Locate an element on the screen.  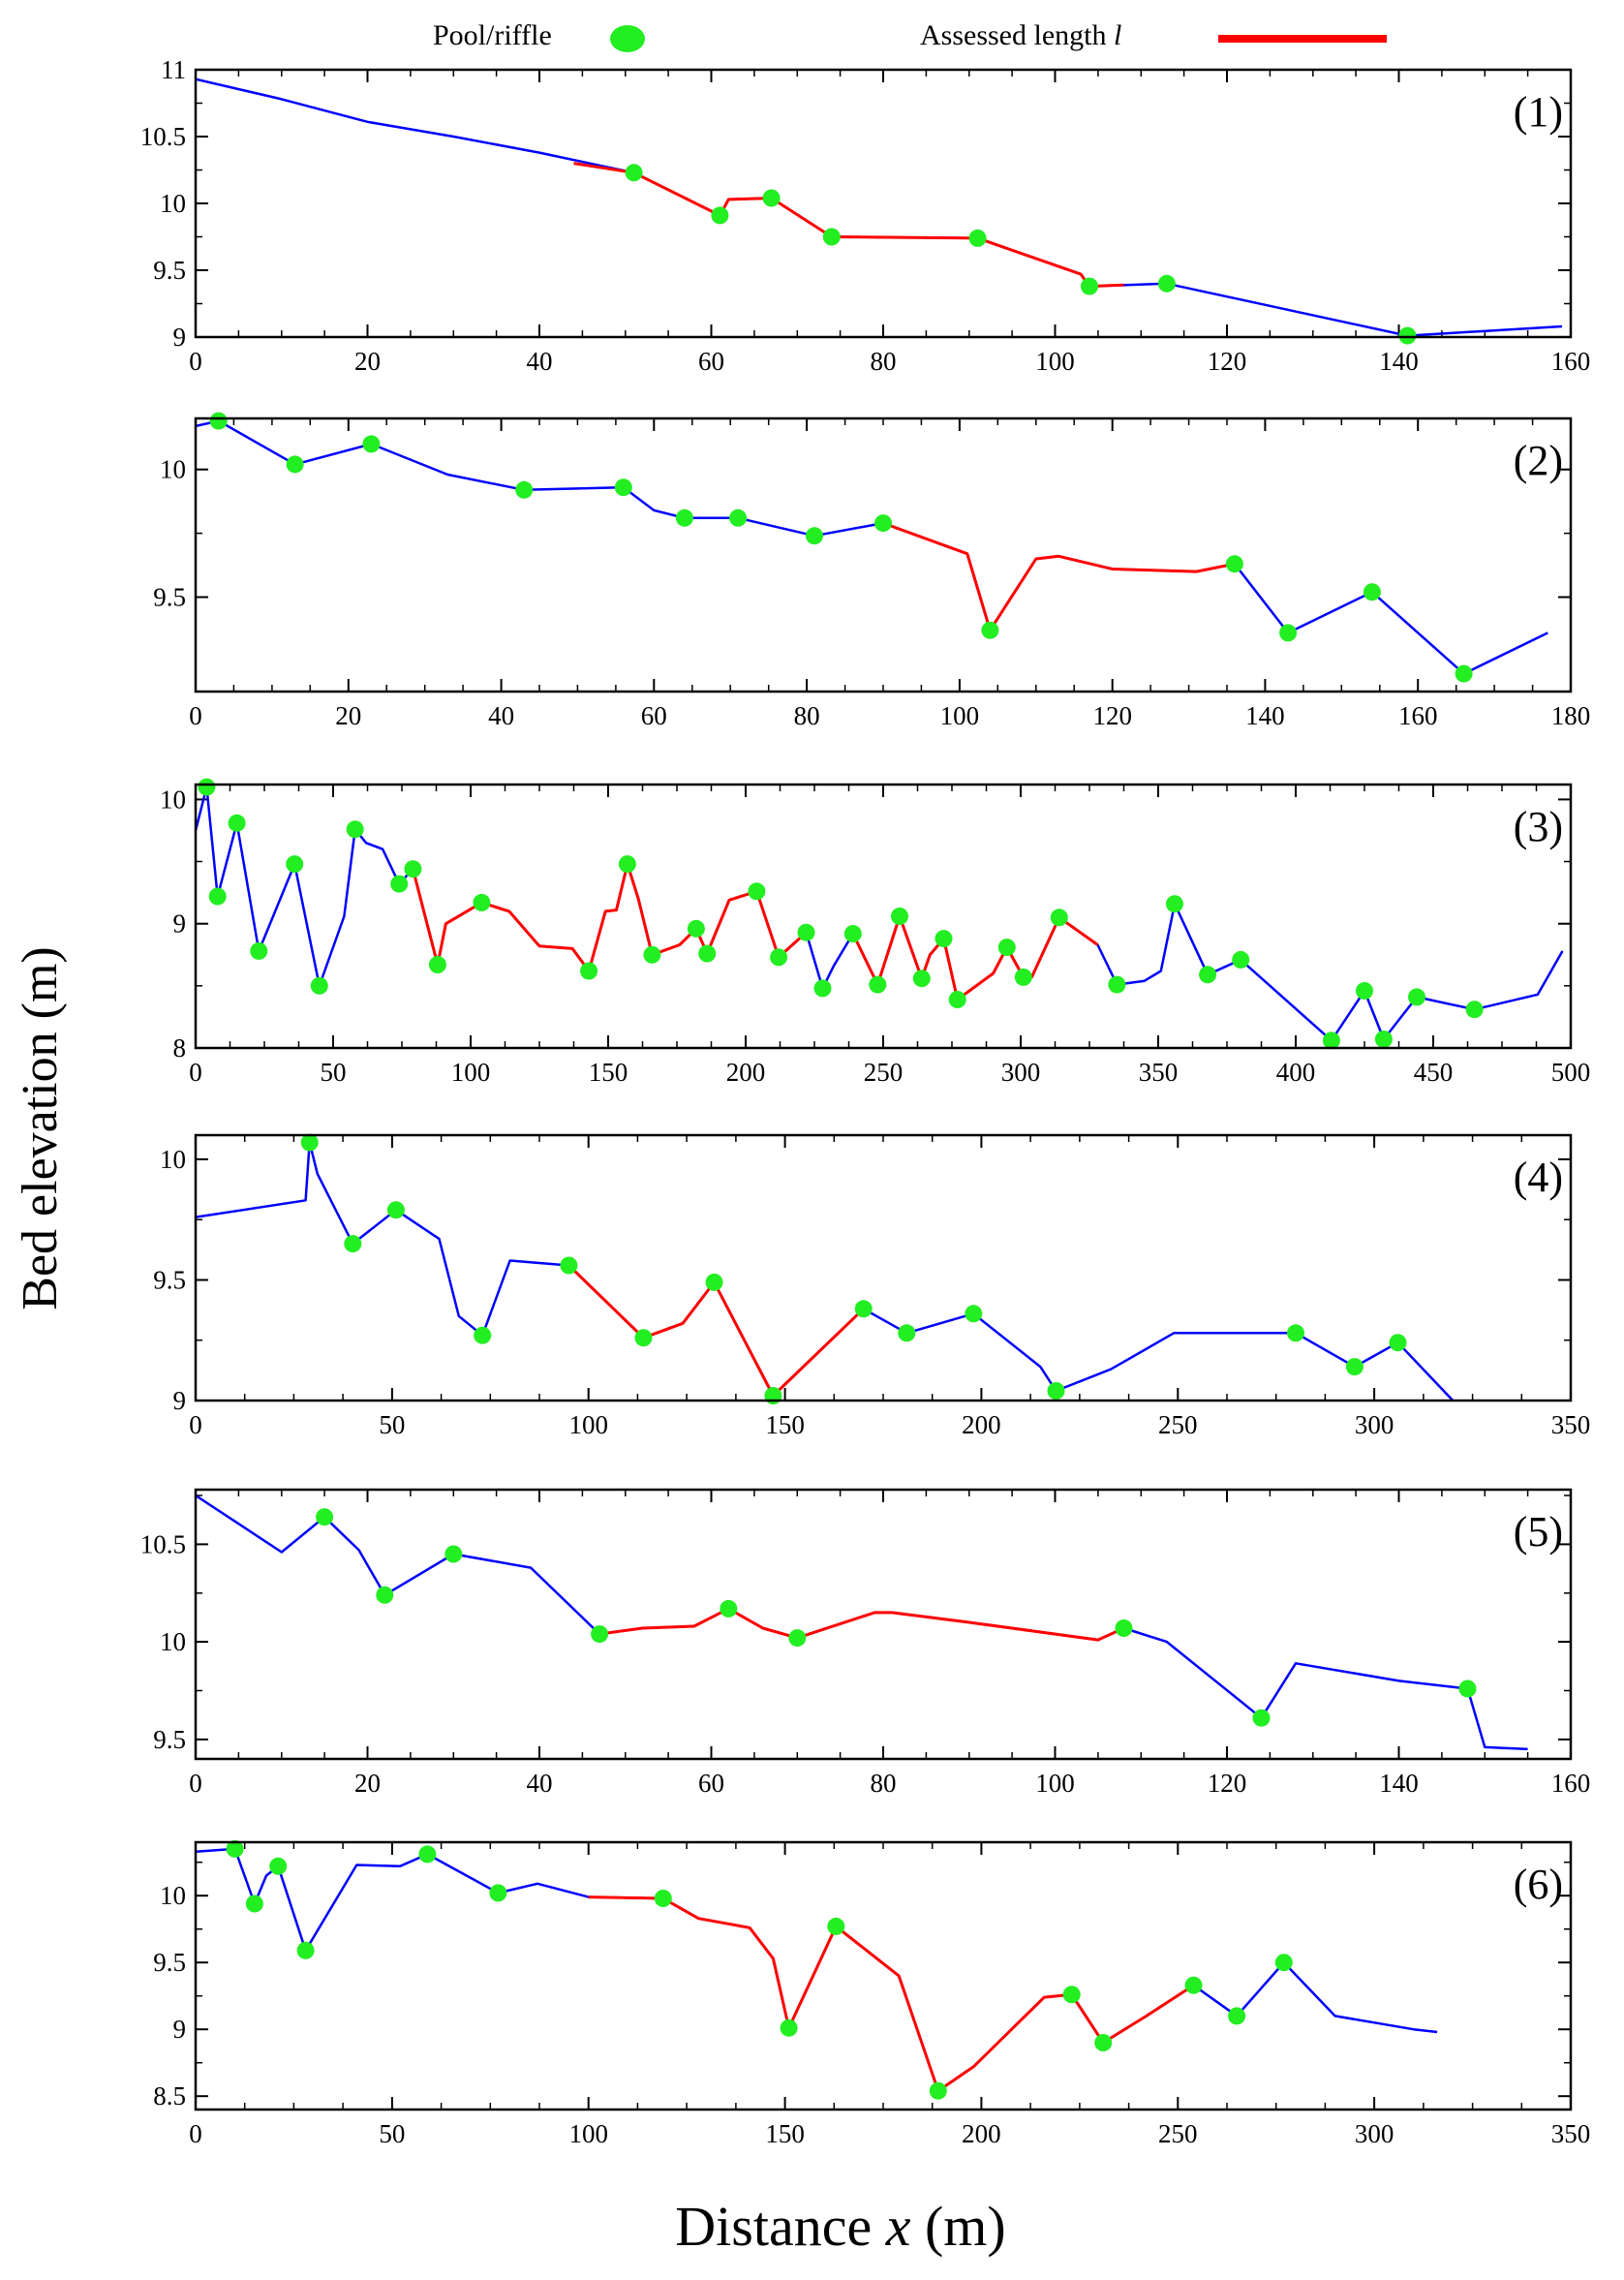
legend-assessed-length-label: Assessed length l is located at coordinates (1021, 35).